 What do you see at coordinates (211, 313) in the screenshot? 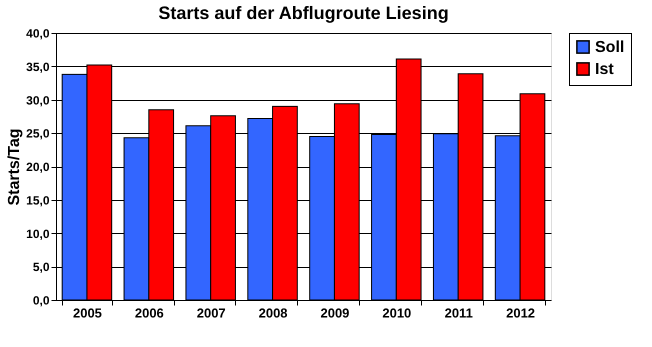
I see `x-tick-label: 2007` at bounding box center [211, 313].